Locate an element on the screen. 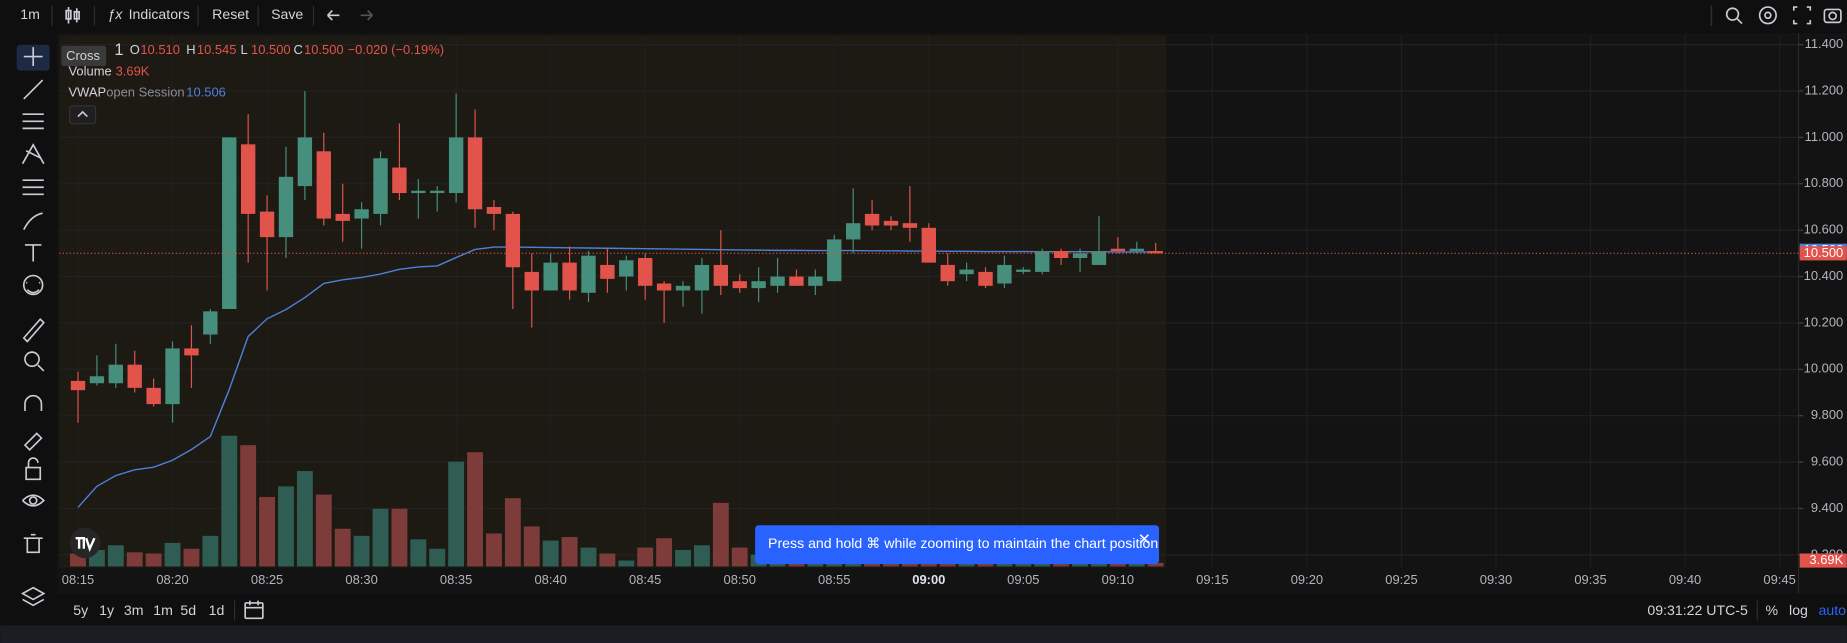 This screenshot has height=643, width=1847. range-button: 5d is located at coordinates (188, 610).